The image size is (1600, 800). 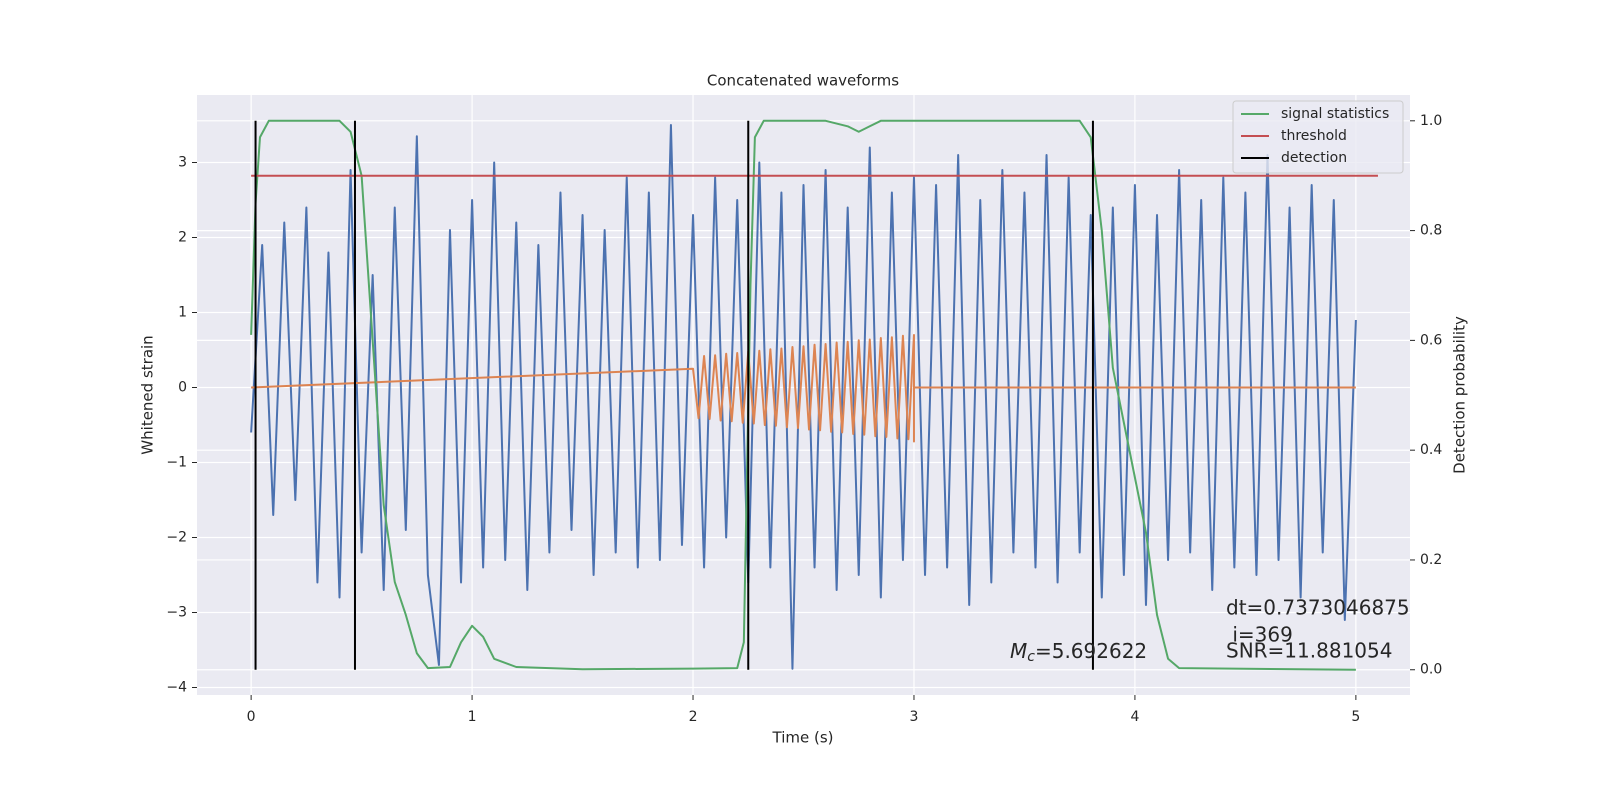 What do you see at coordinates (803, 738) in the screenshot?
I see `x-axis-label: Time (s)` at bounding box center [803, 738].